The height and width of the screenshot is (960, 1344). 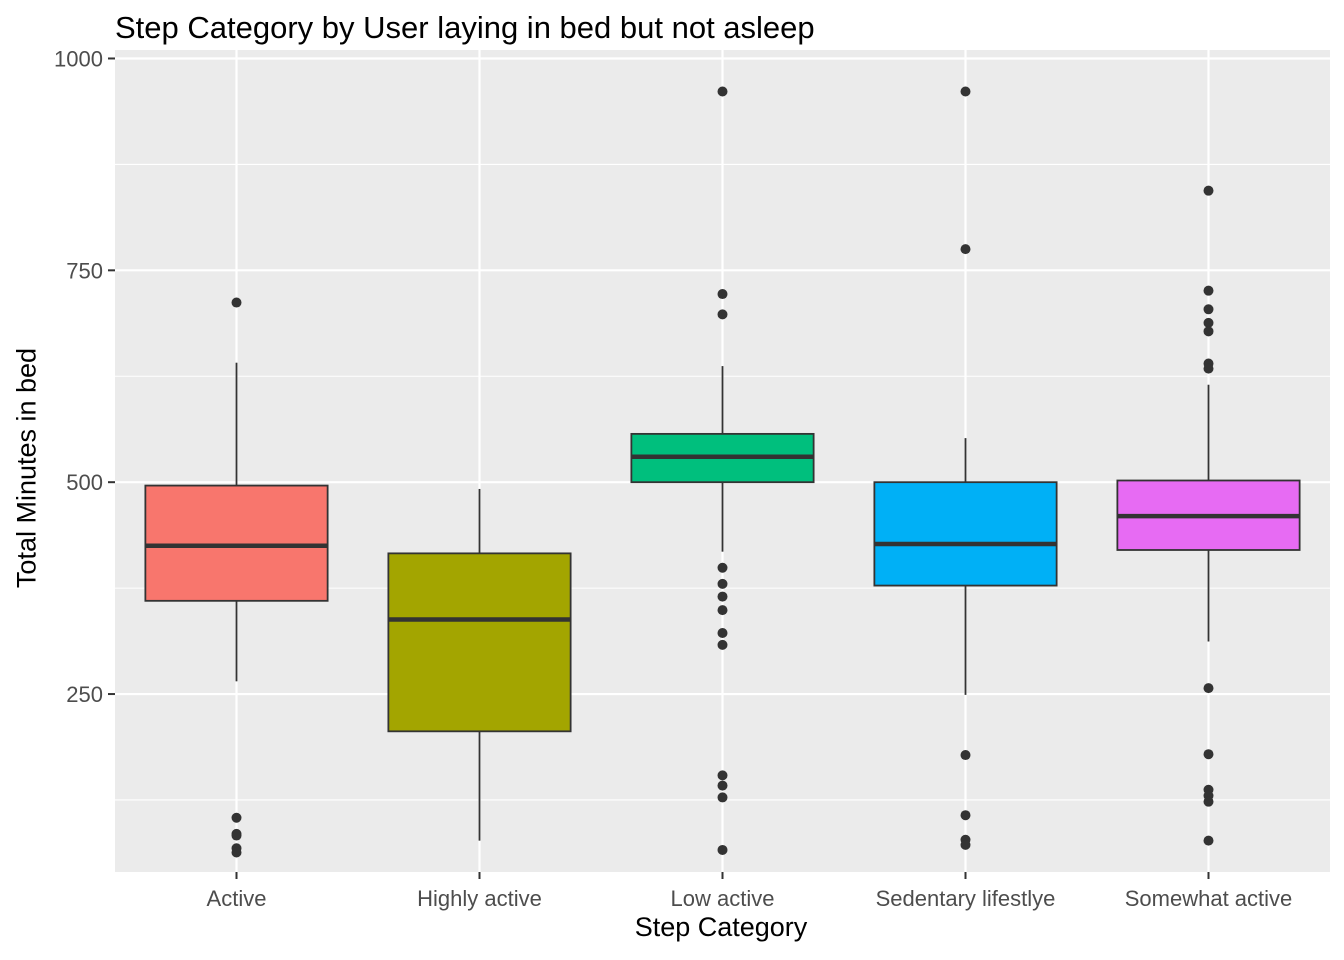 I want to click on y-axis: 250 500 750 1000, so click(x=84, y=376).